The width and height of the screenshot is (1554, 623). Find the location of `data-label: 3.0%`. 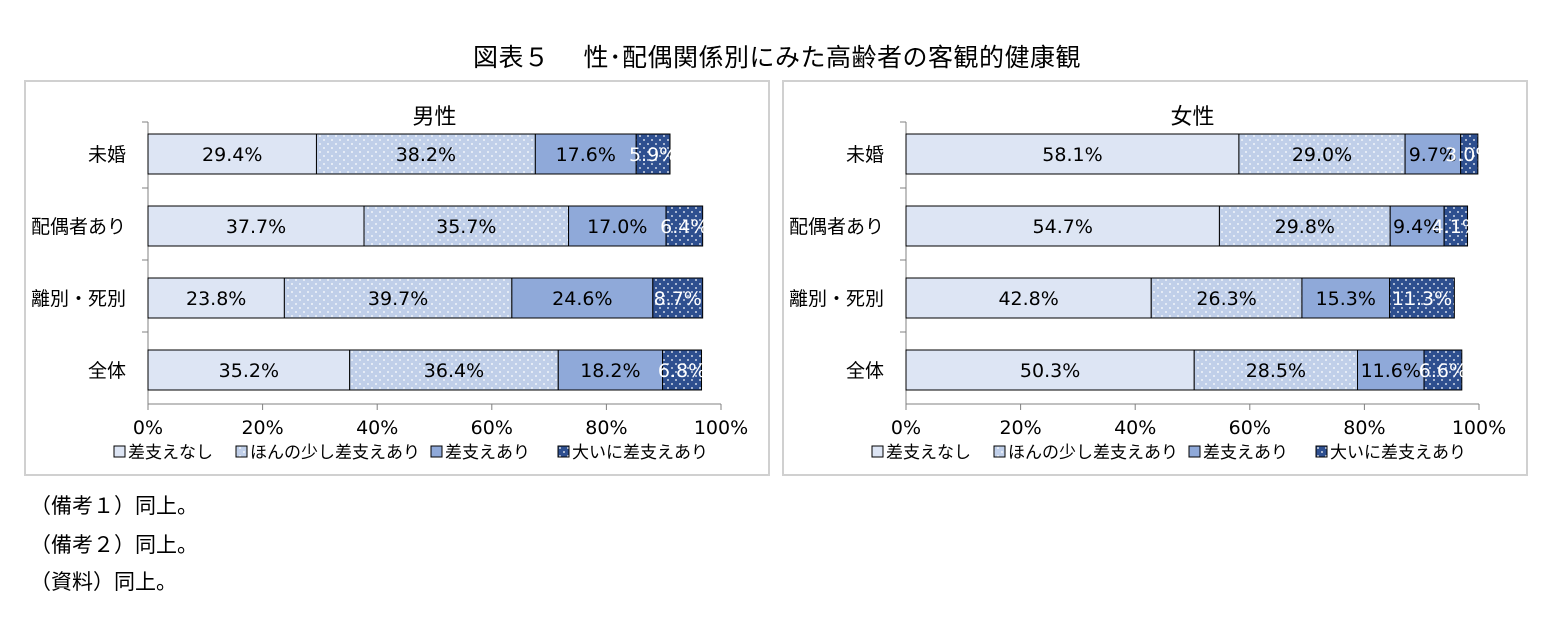

data-label: 3.0% is located at coordinates (1469, 155).